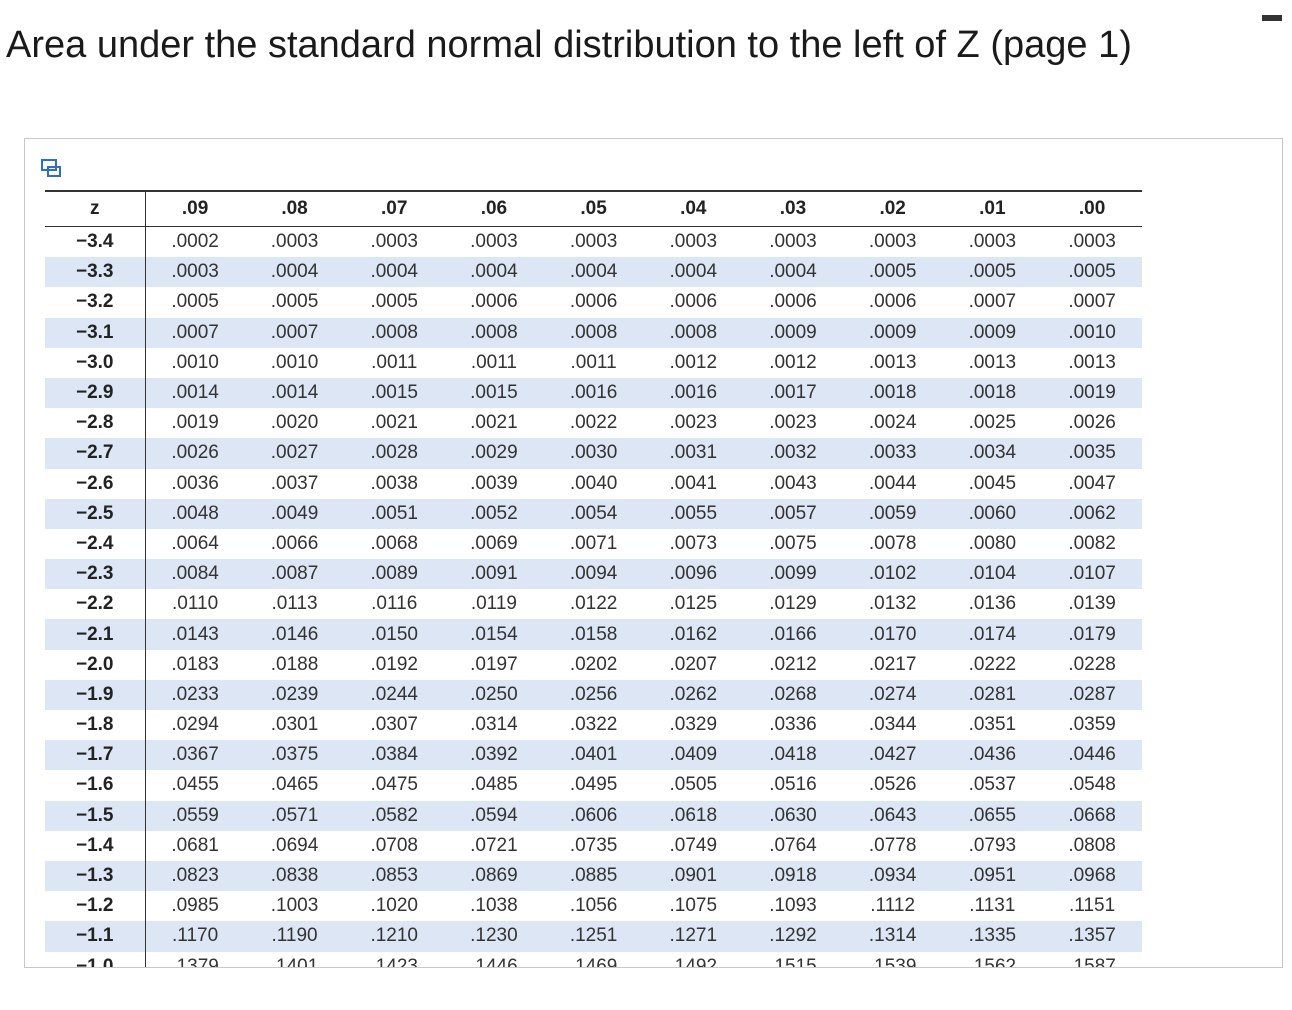 This screenshot has width=1292, height=1010. Describe the element at coordinates (294, 423) in the screenshot. I see `probability-cell: .0020` at that location.